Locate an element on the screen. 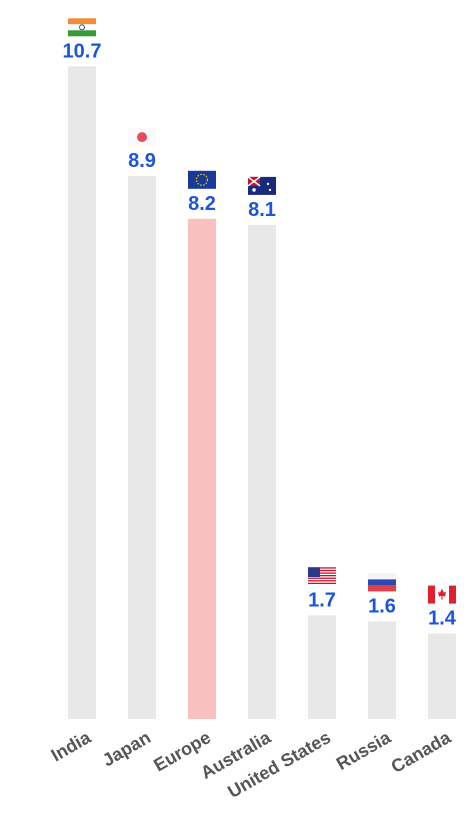 The image size is (467, 830). value-label: 8.9 is located at coordinates (142, 161).